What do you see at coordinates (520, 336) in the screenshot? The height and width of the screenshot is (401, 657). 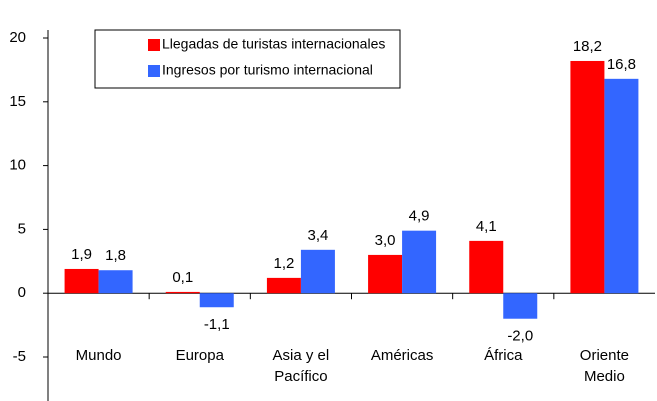 I see `value-label: -2,0` at bounding box center [520, 336].